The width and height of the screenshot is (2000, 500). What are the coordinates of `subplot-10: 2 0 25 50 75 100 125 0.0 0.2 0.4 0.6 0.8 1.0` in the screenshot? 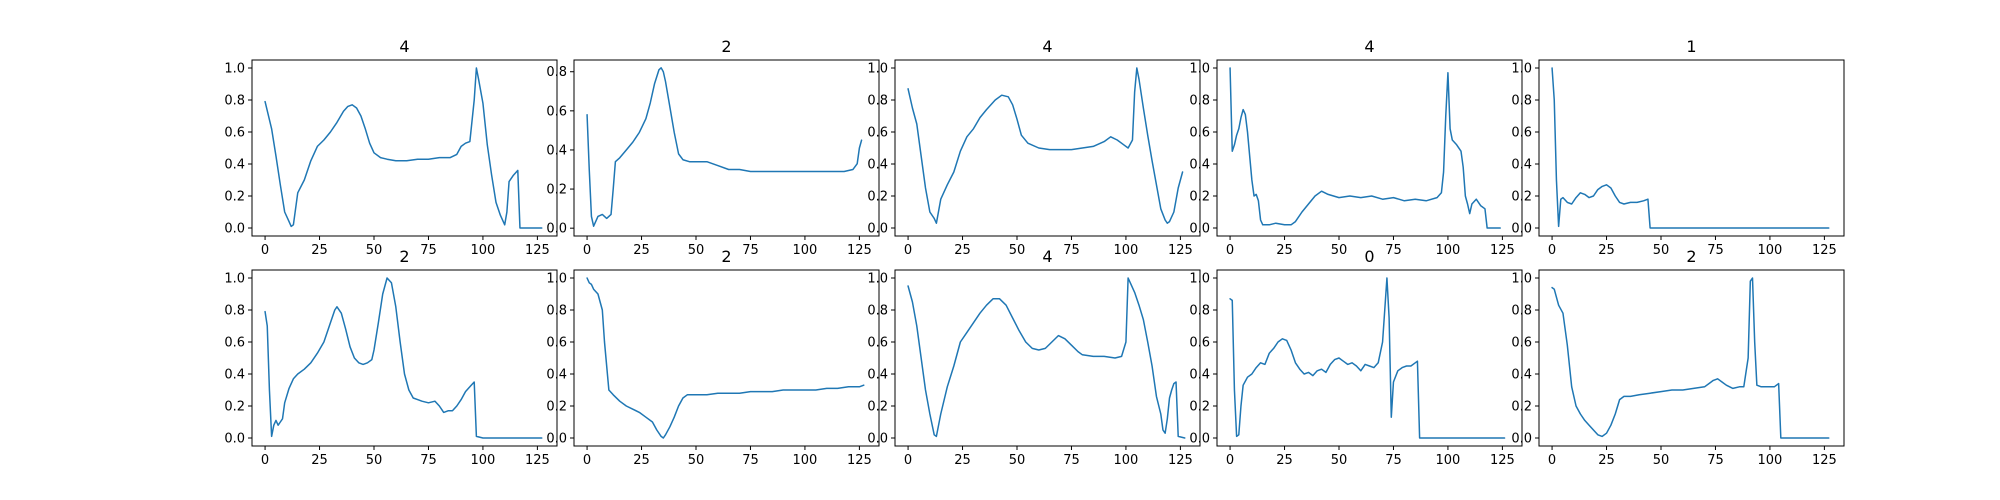 It's located at (1678, 357).